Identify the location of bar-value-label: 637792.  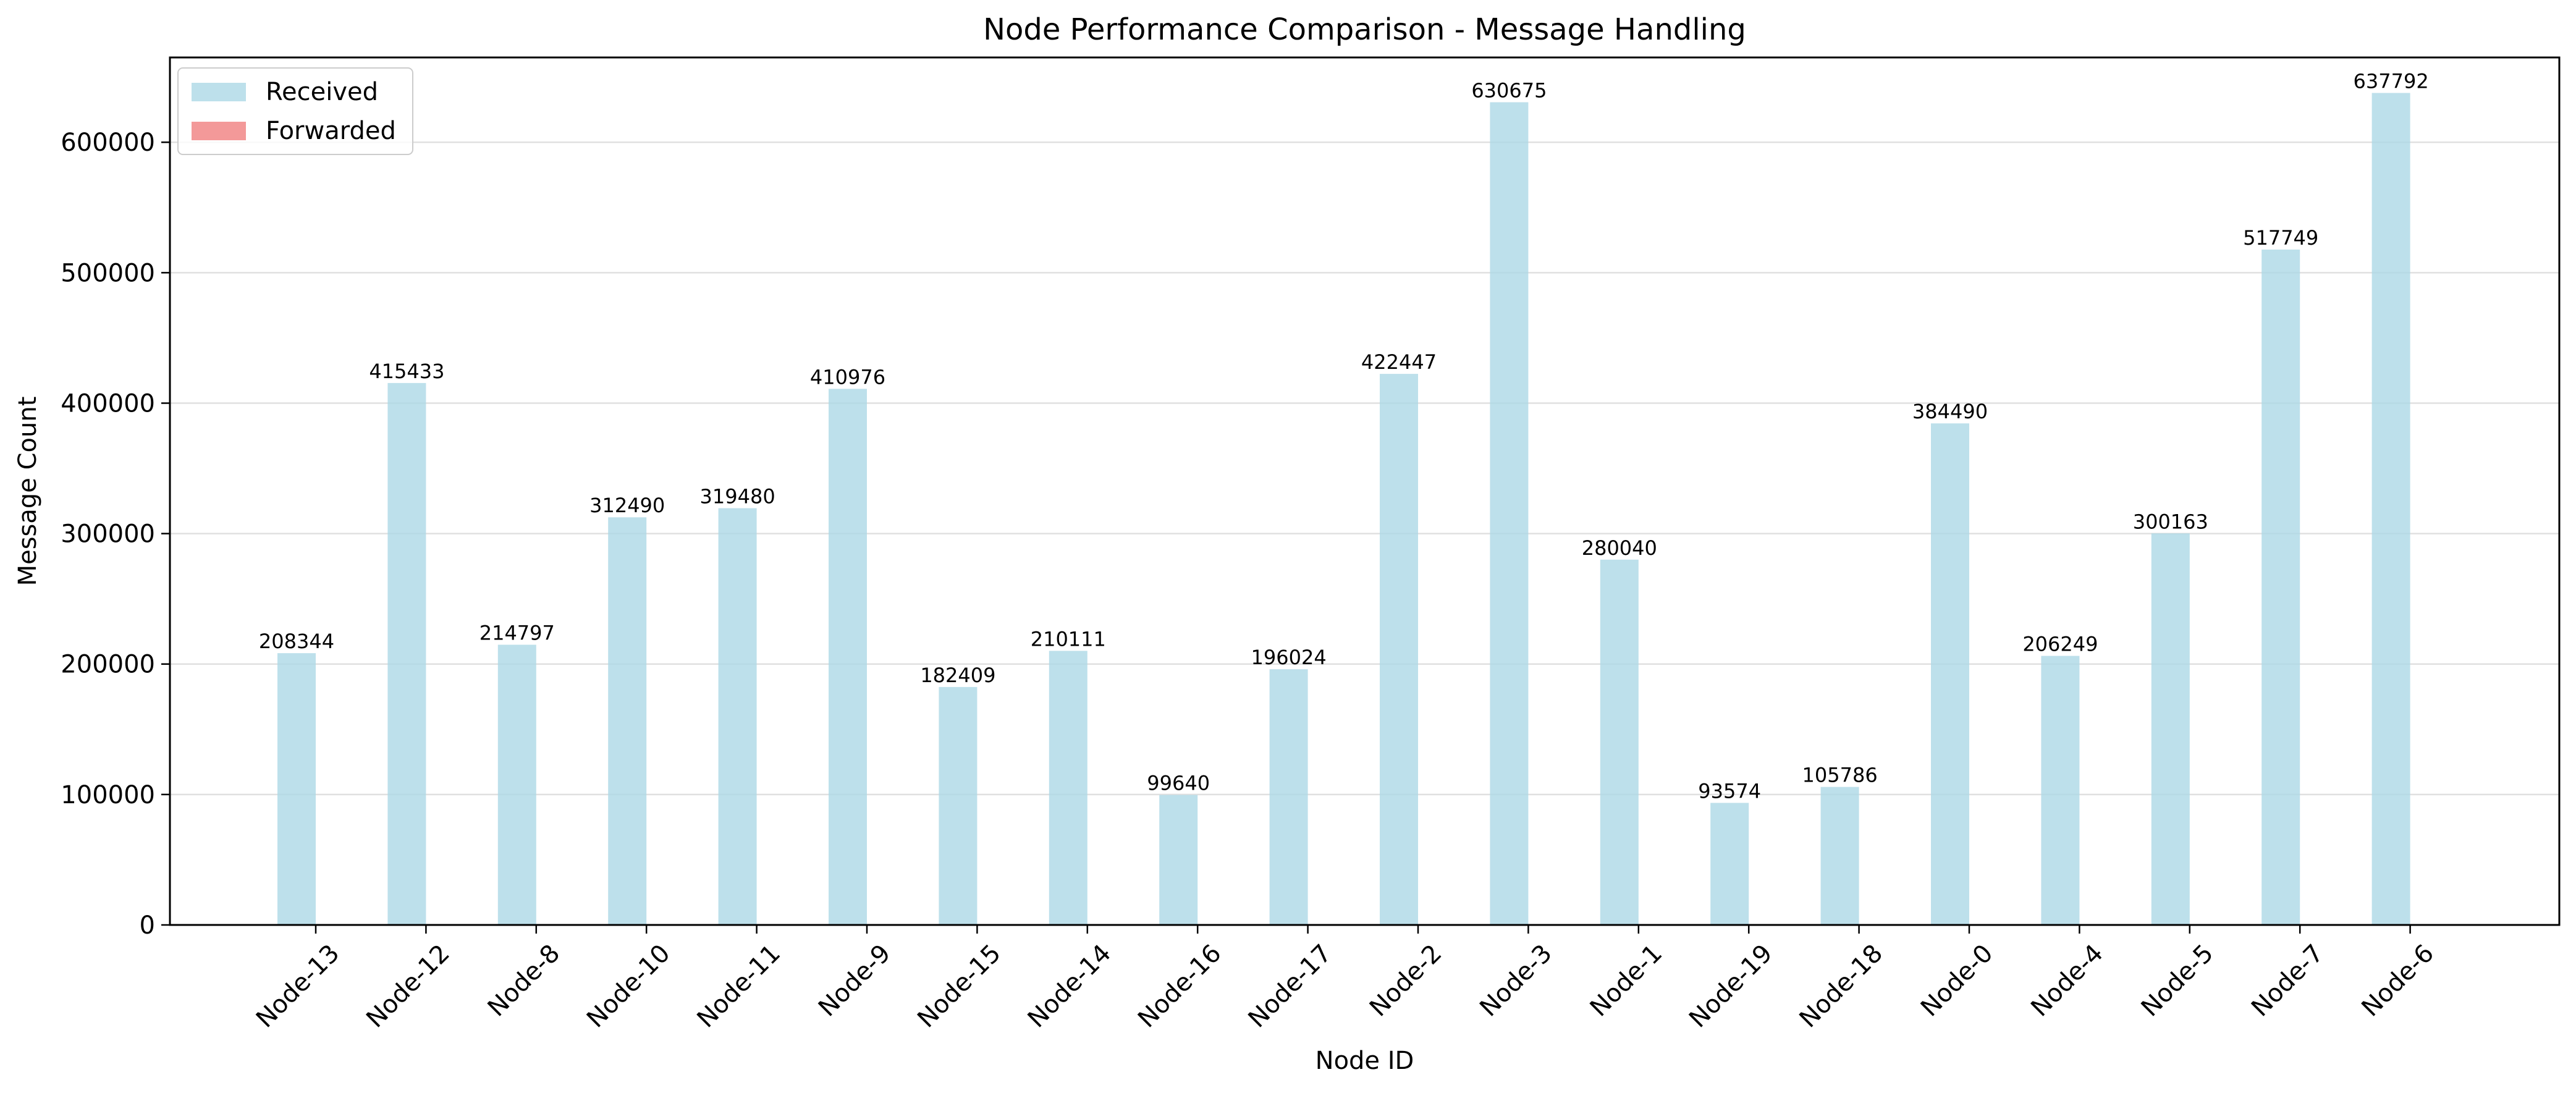
(2391, 81).